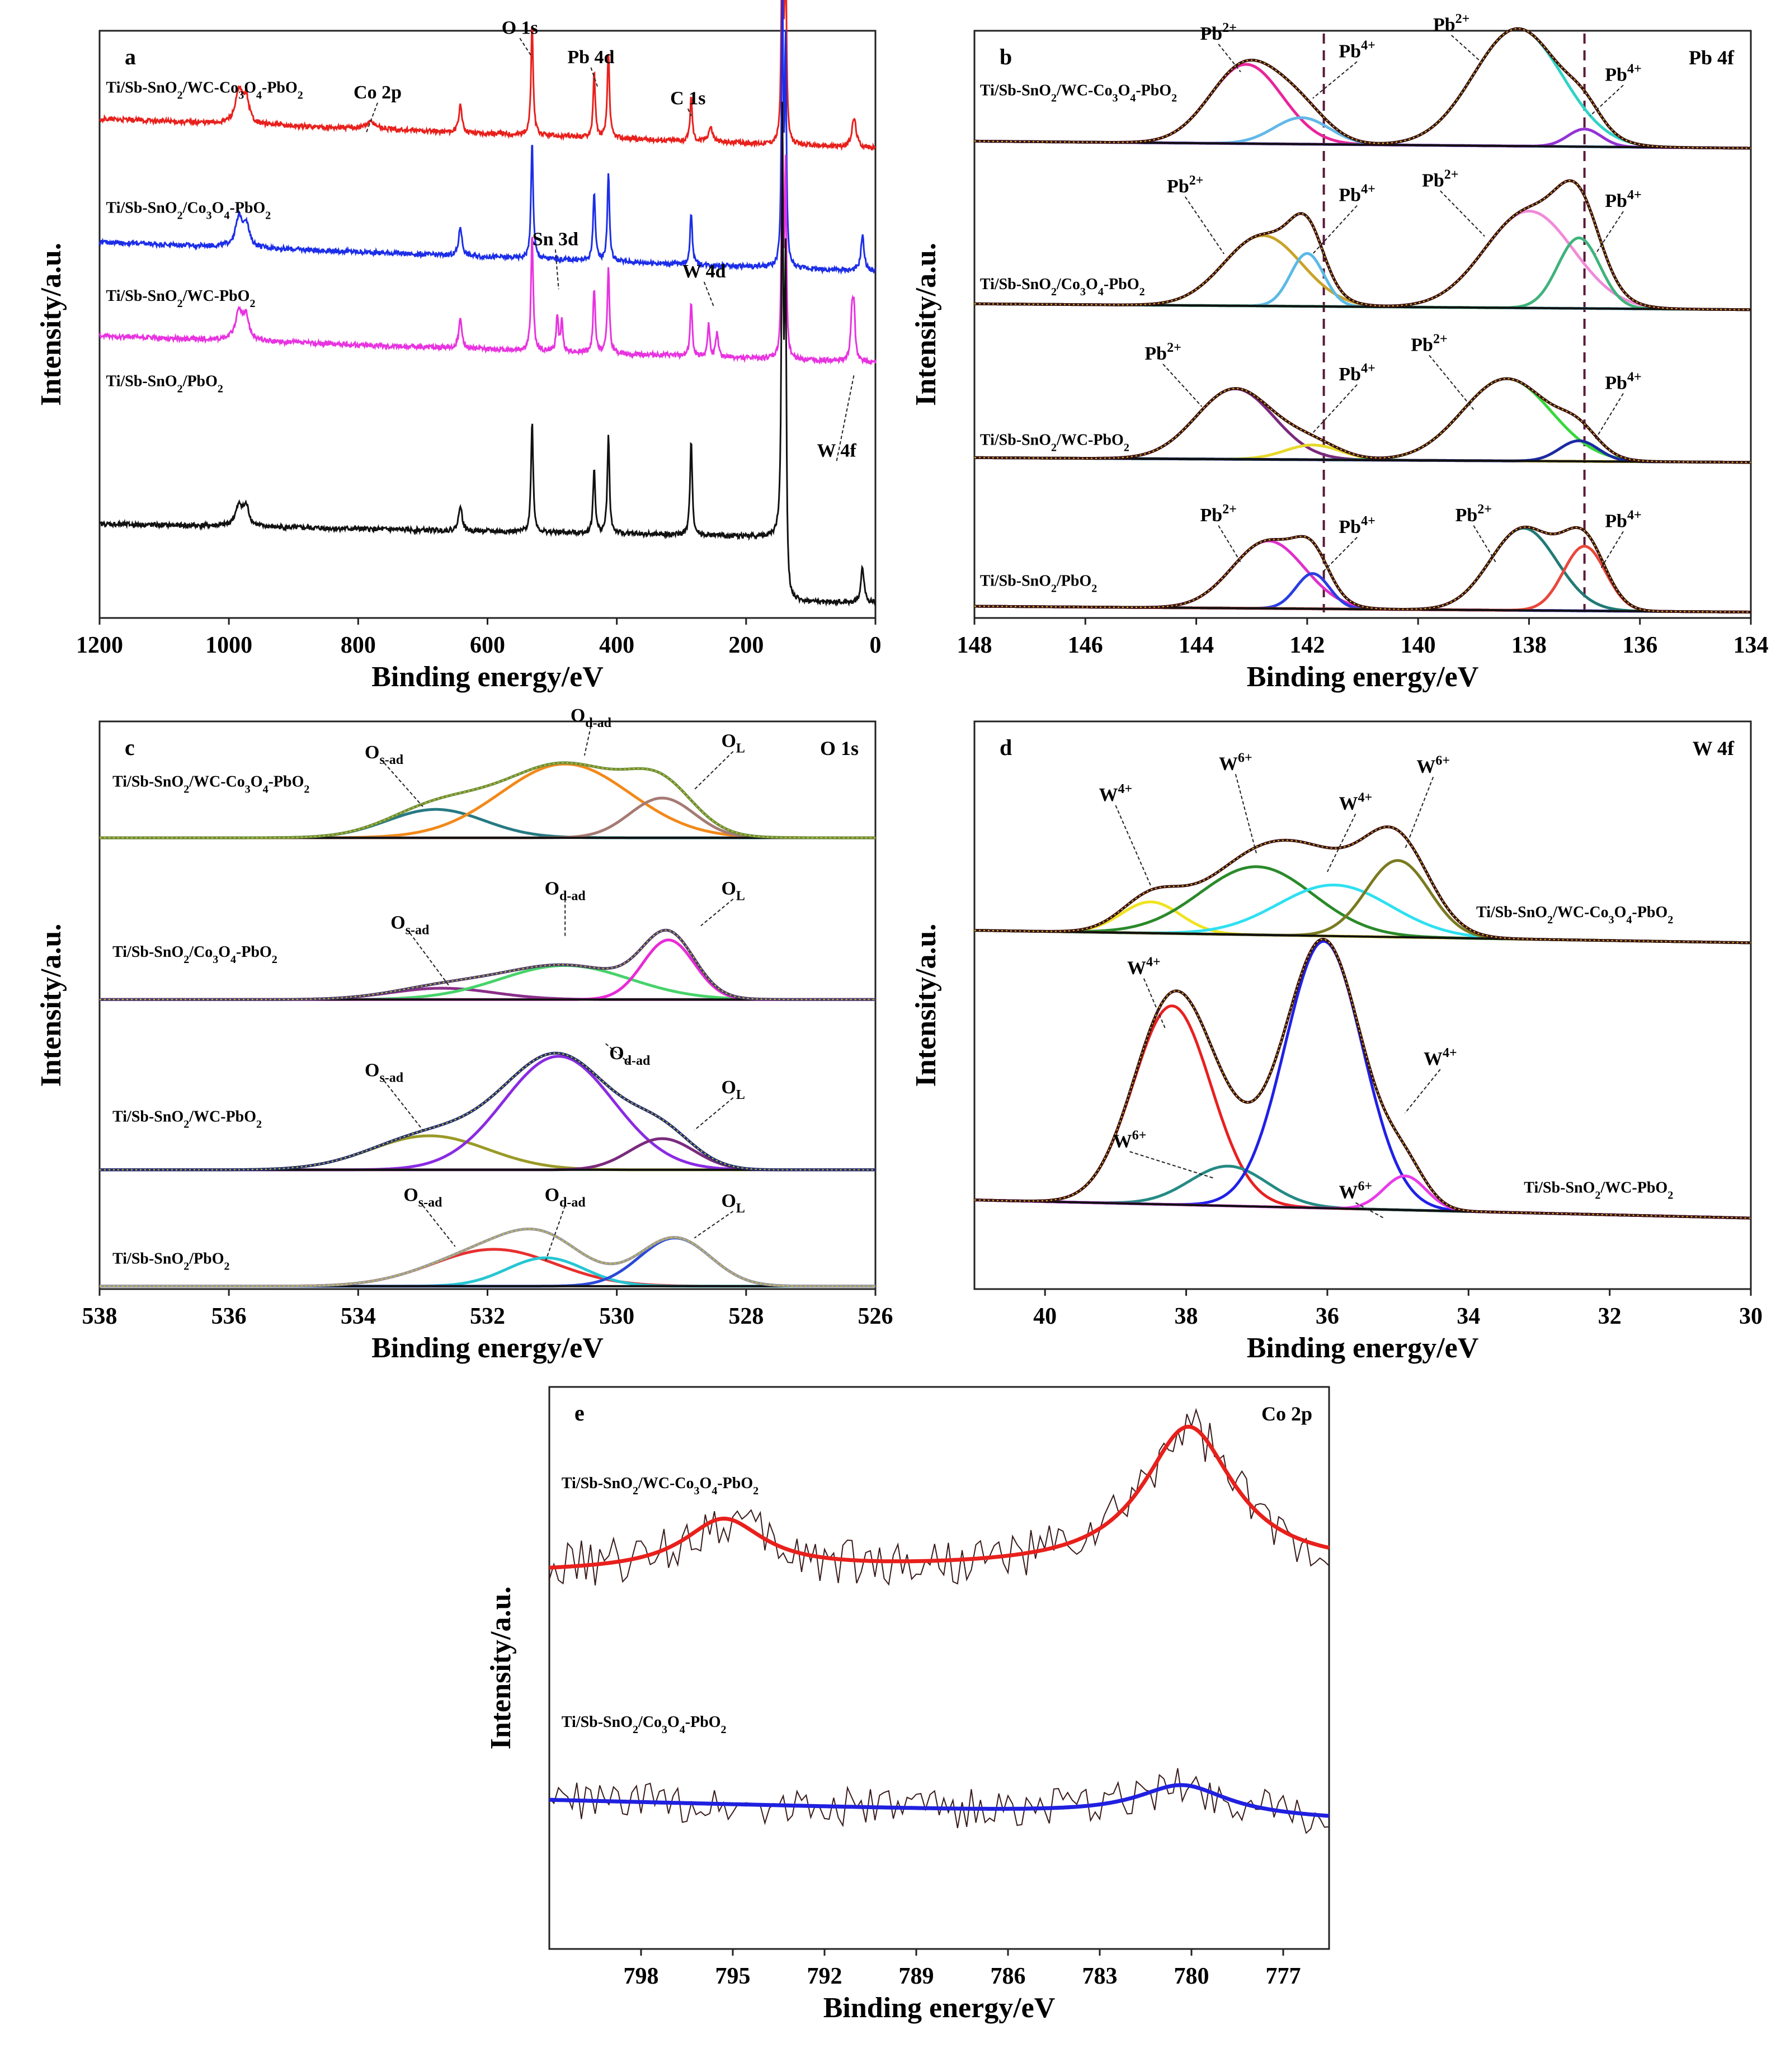  I want to click on x-tick-label: 532, so click(487, 1316).